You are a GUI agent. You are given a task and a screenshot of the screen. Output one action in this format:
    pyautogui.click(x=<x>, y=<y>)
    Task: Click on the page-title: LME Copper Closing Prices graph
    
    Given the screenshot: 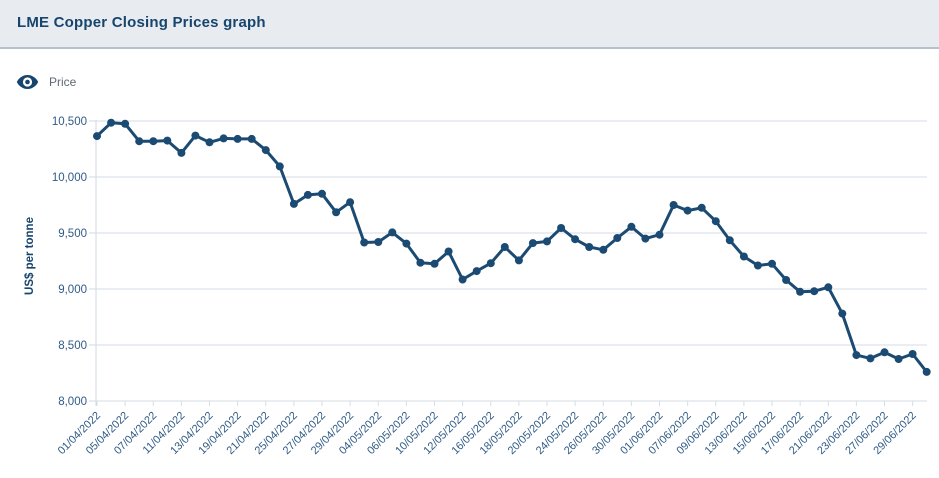 What is the action you would take?
    pyautogui.click(x=141, y=22)
    